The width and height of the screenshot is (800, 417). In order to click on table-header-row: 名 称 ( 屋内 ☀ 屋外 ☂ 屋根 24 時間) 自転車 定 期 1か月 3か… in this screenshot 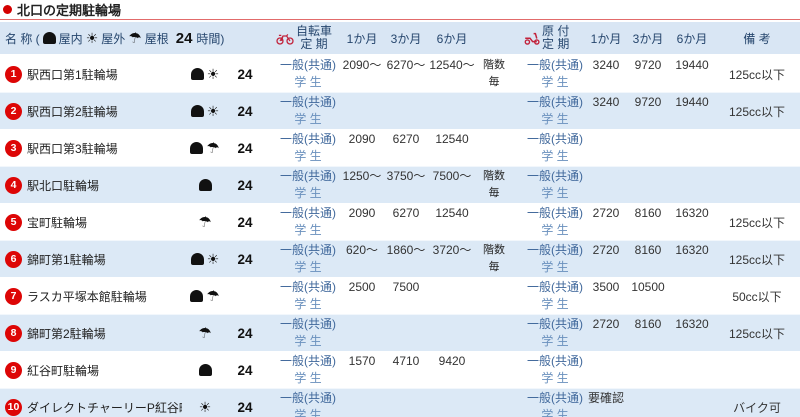, I will do `click(400, 38)`.